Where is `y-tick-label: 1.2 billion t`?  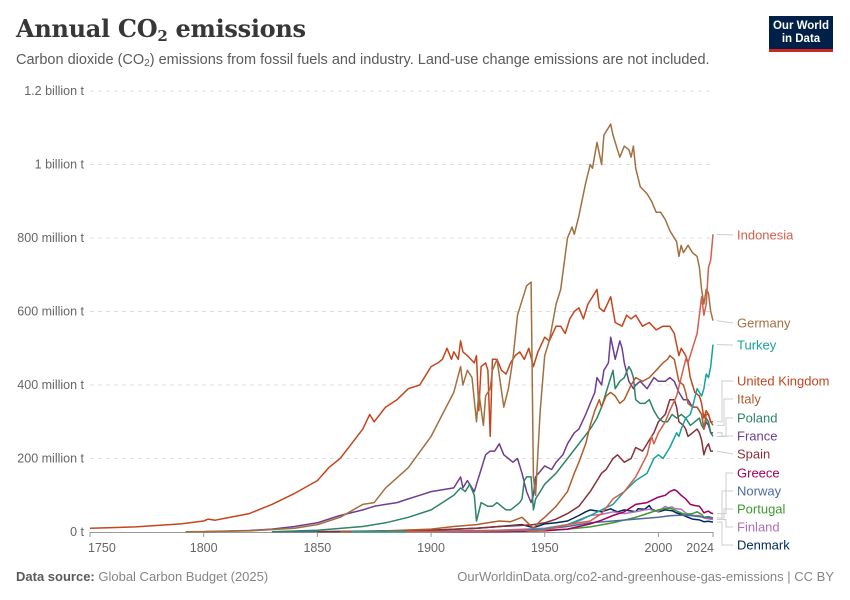 y-tick-label: 1.2 billion t is located at coordinates (54, 91).